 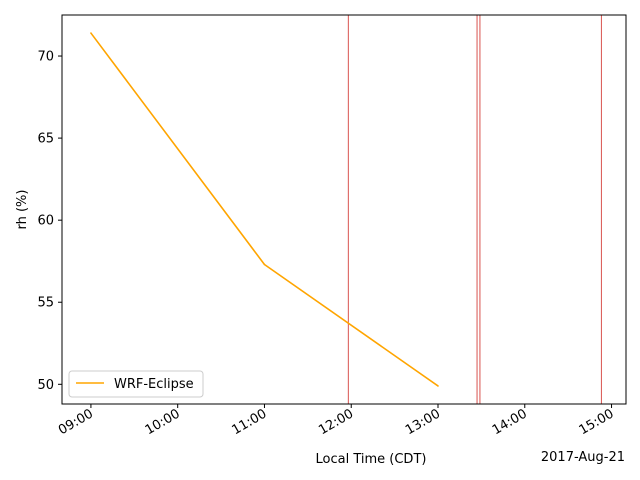 What do you see at coordinates (22, 210) in the screenshot?
I see `y-axis-label: rh (%)` at bounding box center [22, 210].